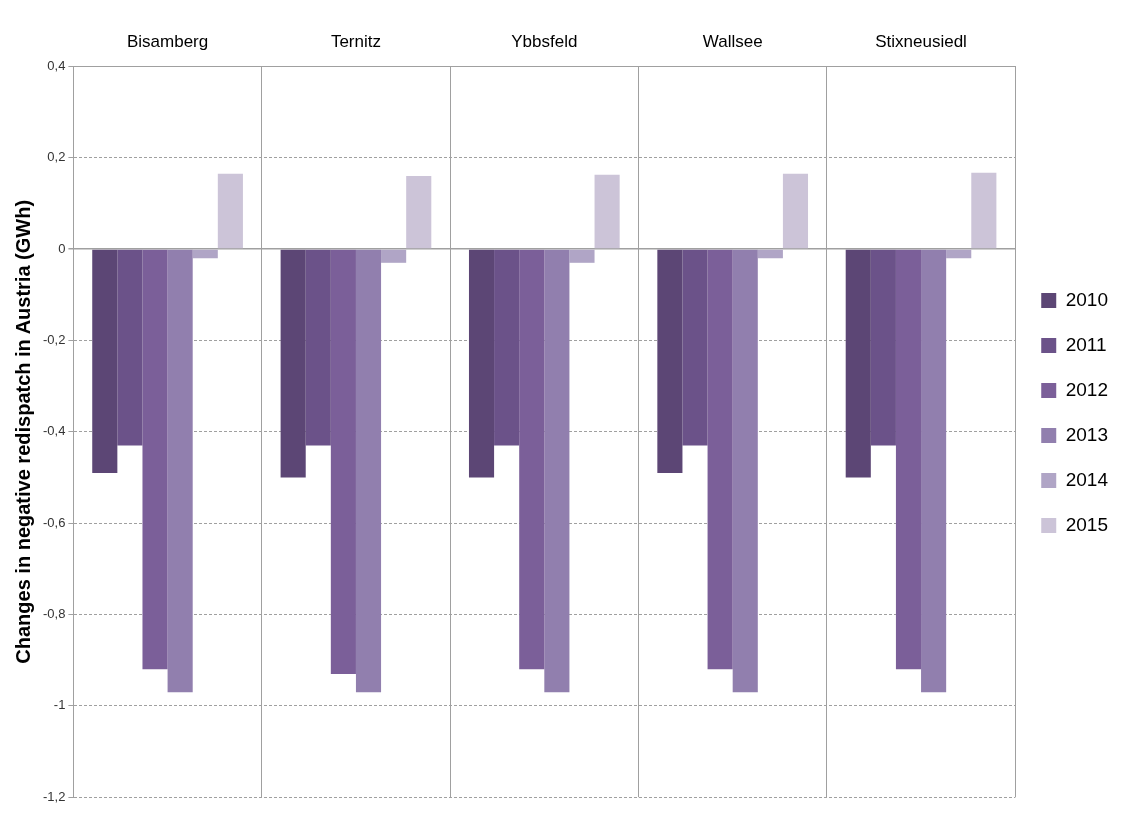 Image resolution: width=1140 pixels, height=815 pixels. I want to click on y-tick-label: 0,4, so click(56, 65).